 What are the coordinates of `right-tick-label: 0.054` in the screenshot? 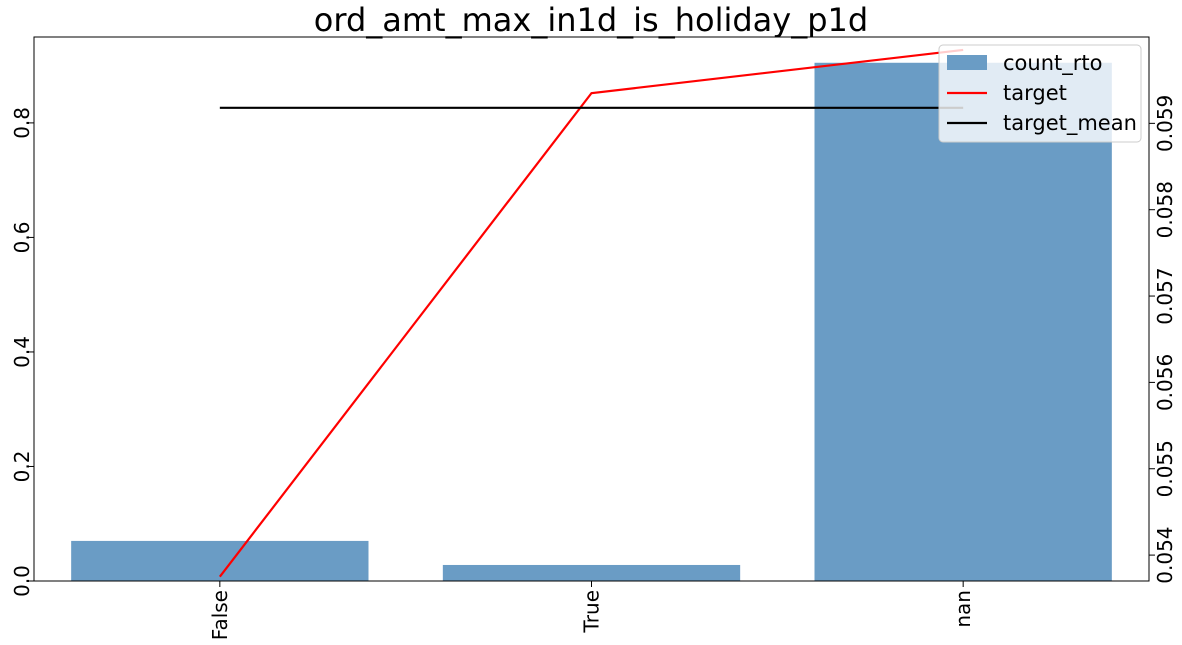 It's located at (1165, 554).